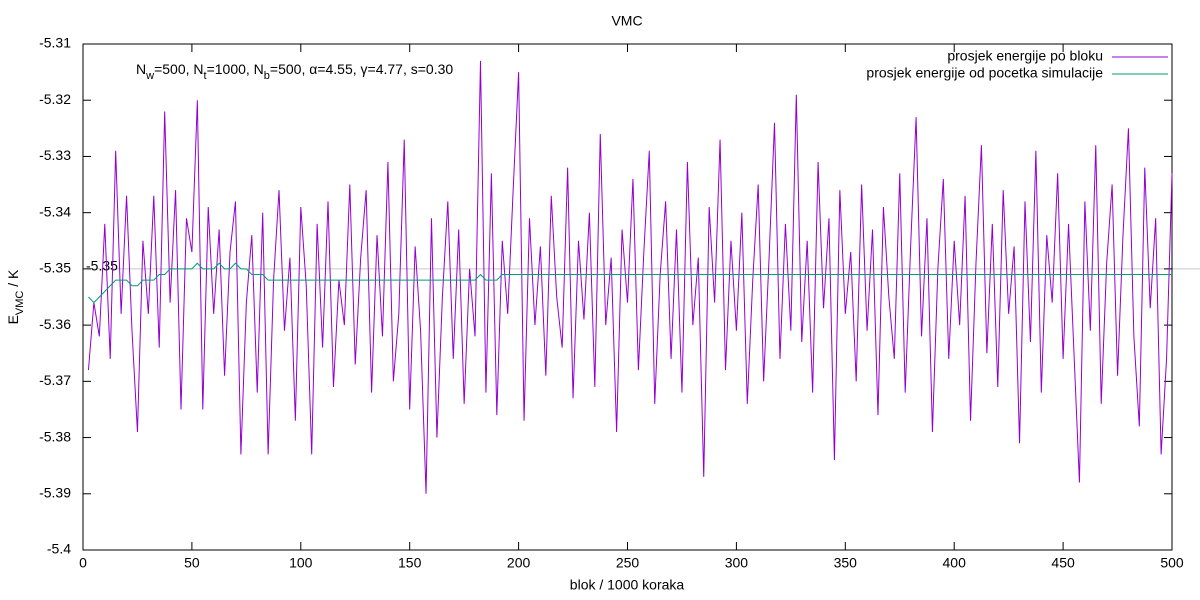 This screenshot has width=1200, height=600. What do you see at coordinates (55, 436) in the screenshot?
I see `y-tick-label: -5.38` at bounding box center [55, 436].